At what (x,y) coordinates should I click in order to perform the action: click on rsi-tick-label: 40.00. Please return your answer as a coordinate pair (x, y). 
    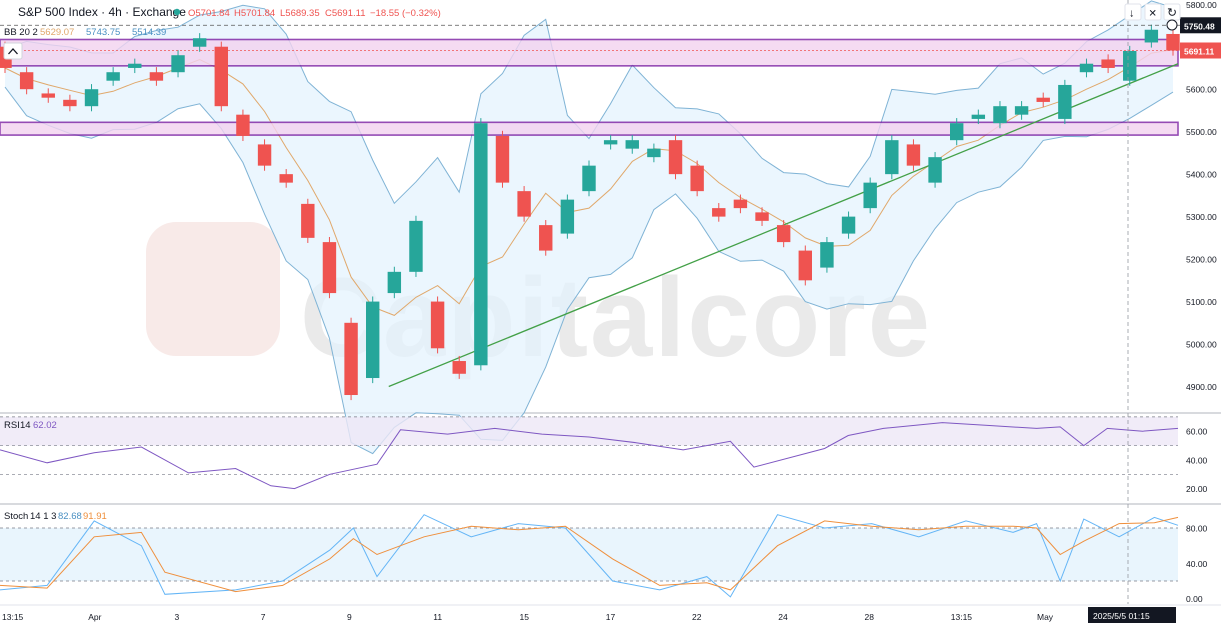
    Looking at the image, I should click on (1197, 460).